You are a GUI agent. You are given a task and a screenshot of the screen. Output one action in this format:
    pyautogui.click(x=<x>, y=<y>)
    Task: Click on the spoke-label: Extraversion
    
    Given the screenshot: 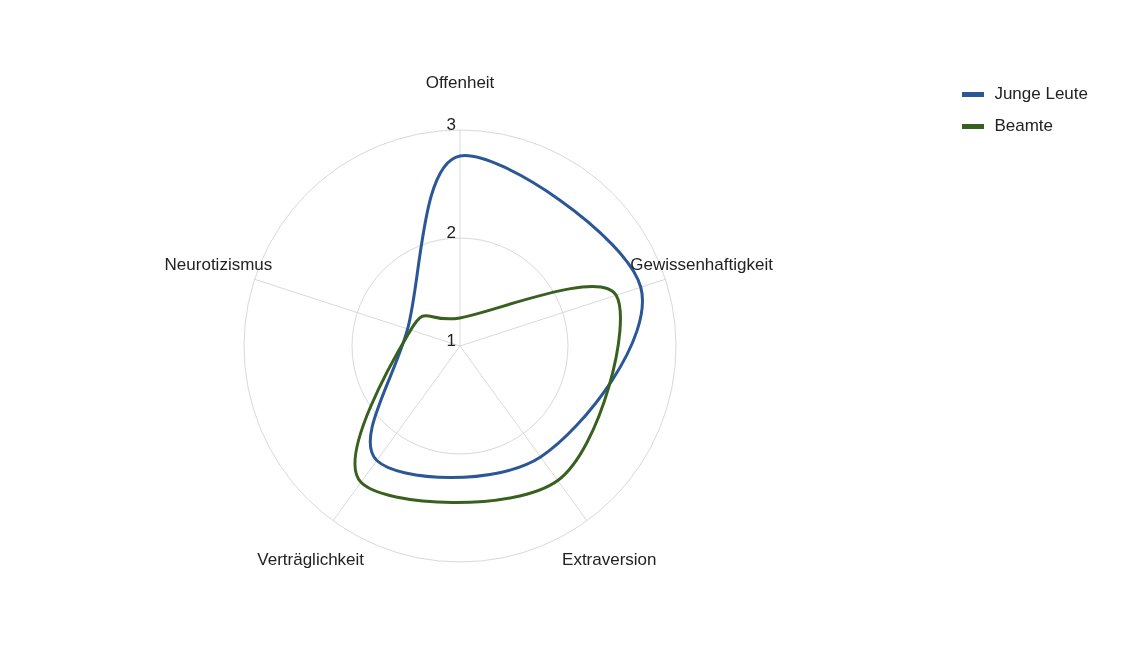 What is the action you would take?
    pyautogui.click(x=609, y=560)
    